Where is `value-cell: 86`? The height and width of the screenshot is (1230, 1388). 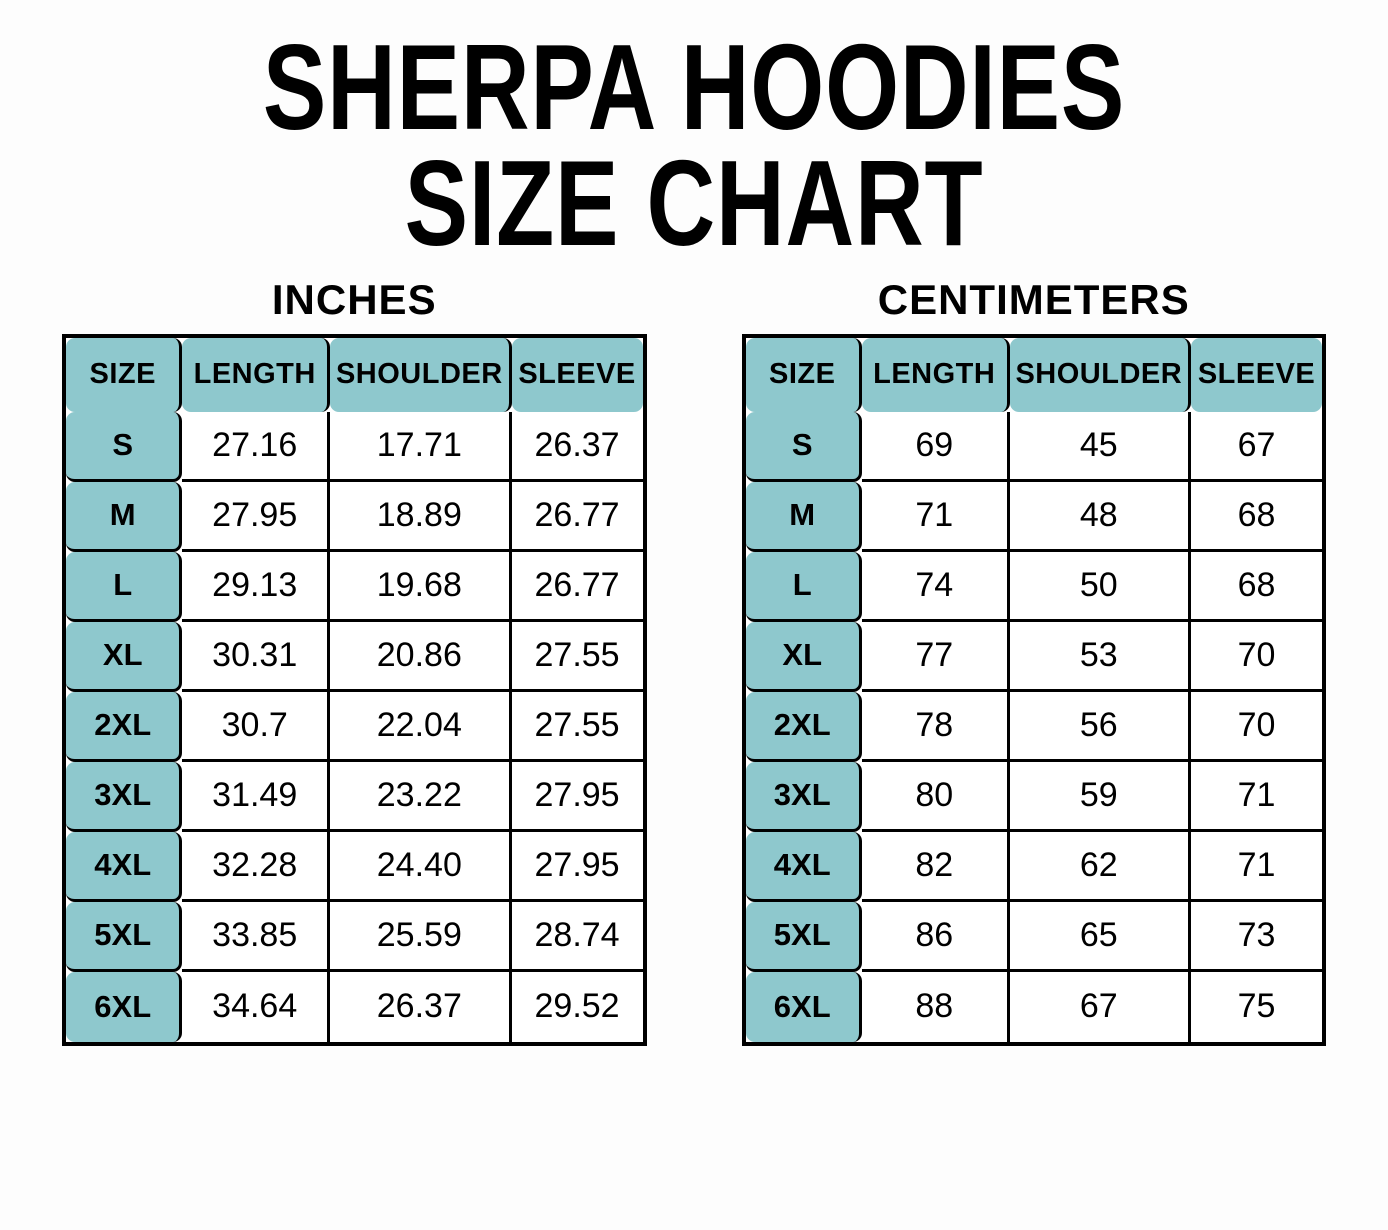 value-cell: 86 is located at coordinates (935, 936).